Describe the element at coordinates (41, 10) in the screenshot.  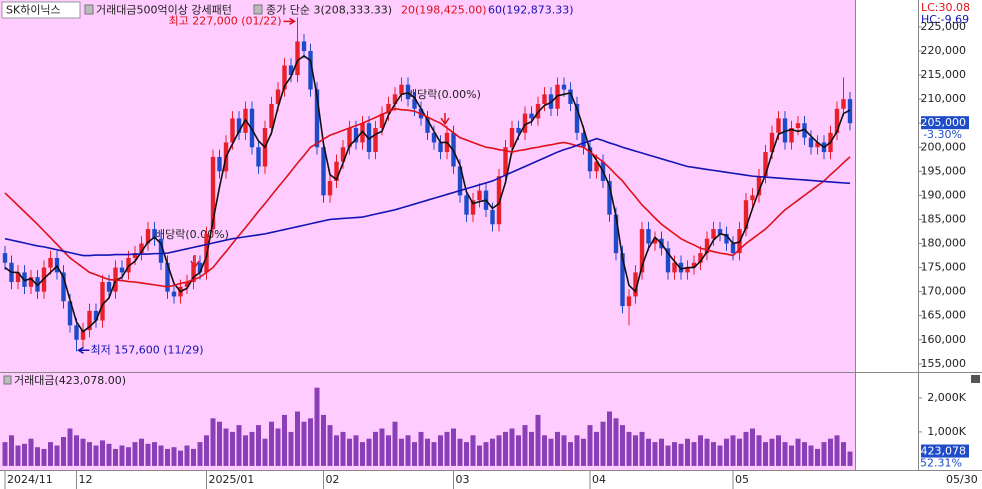
I see `symbol-box` at that location.